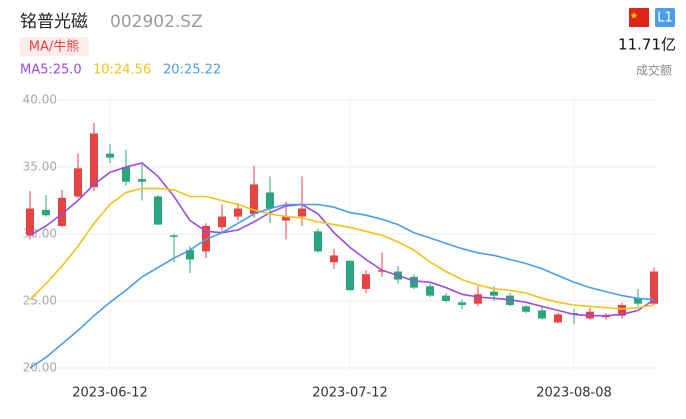  Describe the element at coordinates (51, 70) in the screenshot. I see `legend-entry: MA5:25.0` at that location.